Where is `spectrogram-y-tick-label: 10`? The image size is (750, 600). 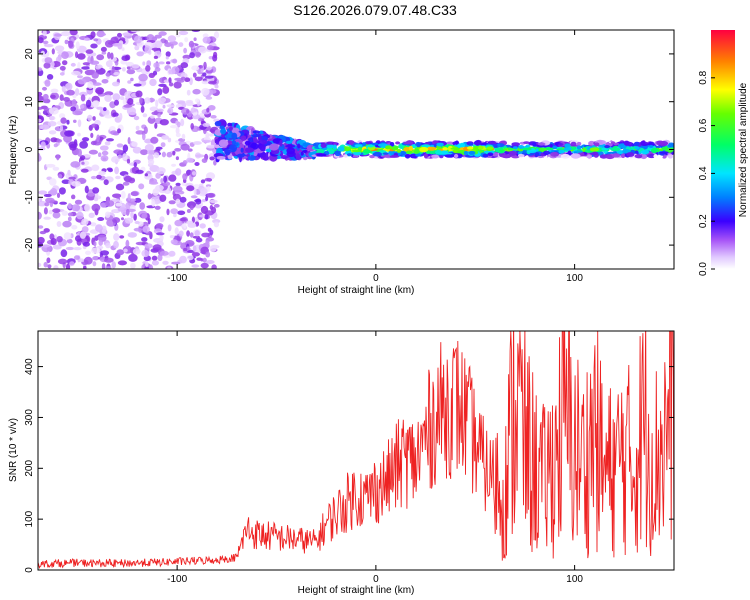
spectrogram-y-tick-label: 10 is located at coordinates (29, 102).